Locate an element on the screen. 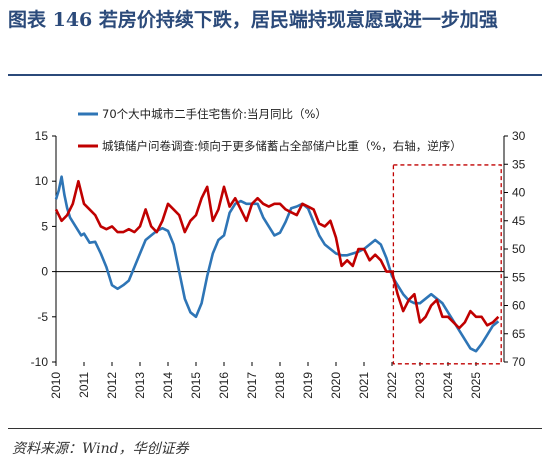 Image resolution: width=550 pixels, height=473 pixels. y-left-tick-label: -10 is located at coordinates (40, 362).